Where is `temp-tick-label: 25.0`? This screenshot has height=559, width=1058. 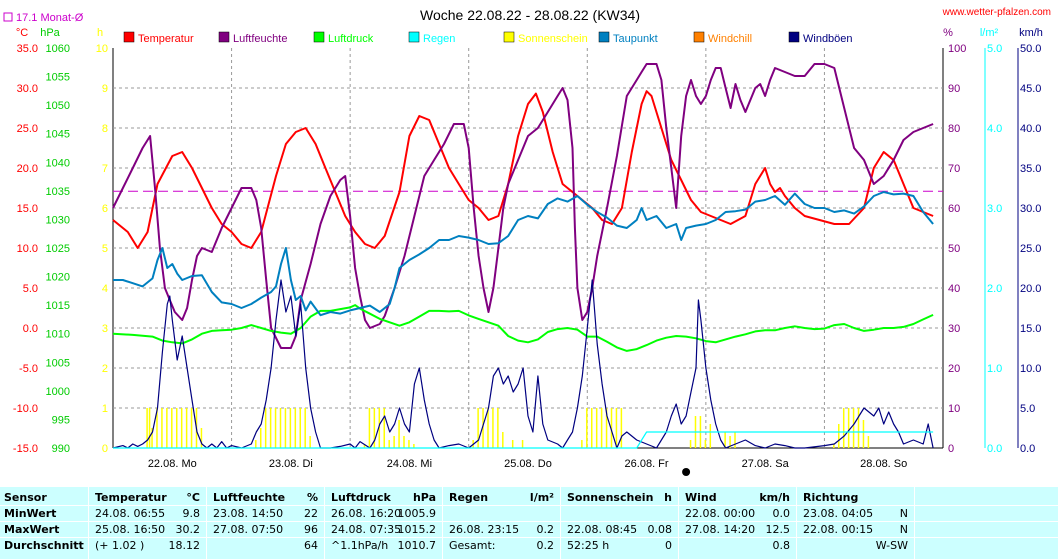
temp-tick-label: 25.0 is located at coordinates (27, 129).